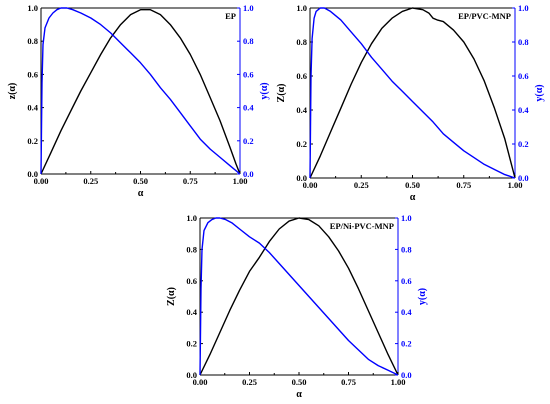 The height and width of the screenshot is (404, 550). I want to click on panel-title: EP/PVC-MNP, so click(484, 16).